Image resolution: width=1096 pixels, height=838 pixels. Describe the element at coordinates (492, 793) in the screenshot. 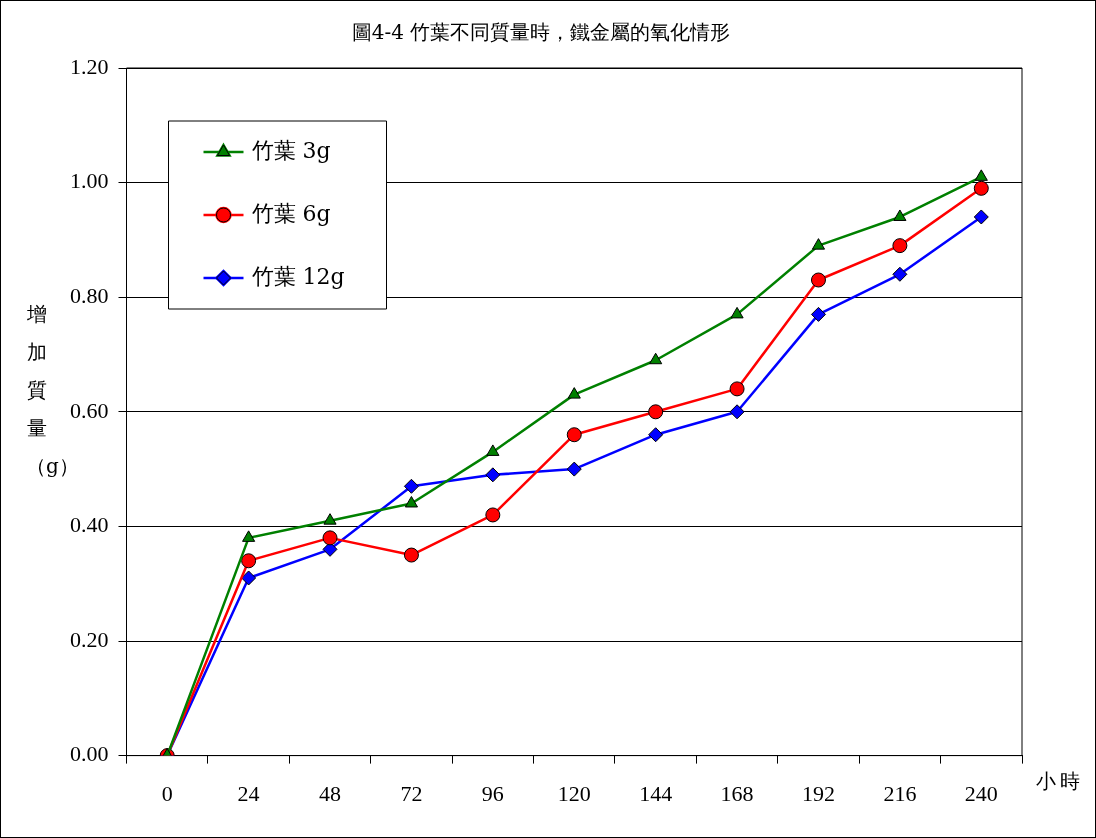

I see `x-tick-label: 96` at that location.